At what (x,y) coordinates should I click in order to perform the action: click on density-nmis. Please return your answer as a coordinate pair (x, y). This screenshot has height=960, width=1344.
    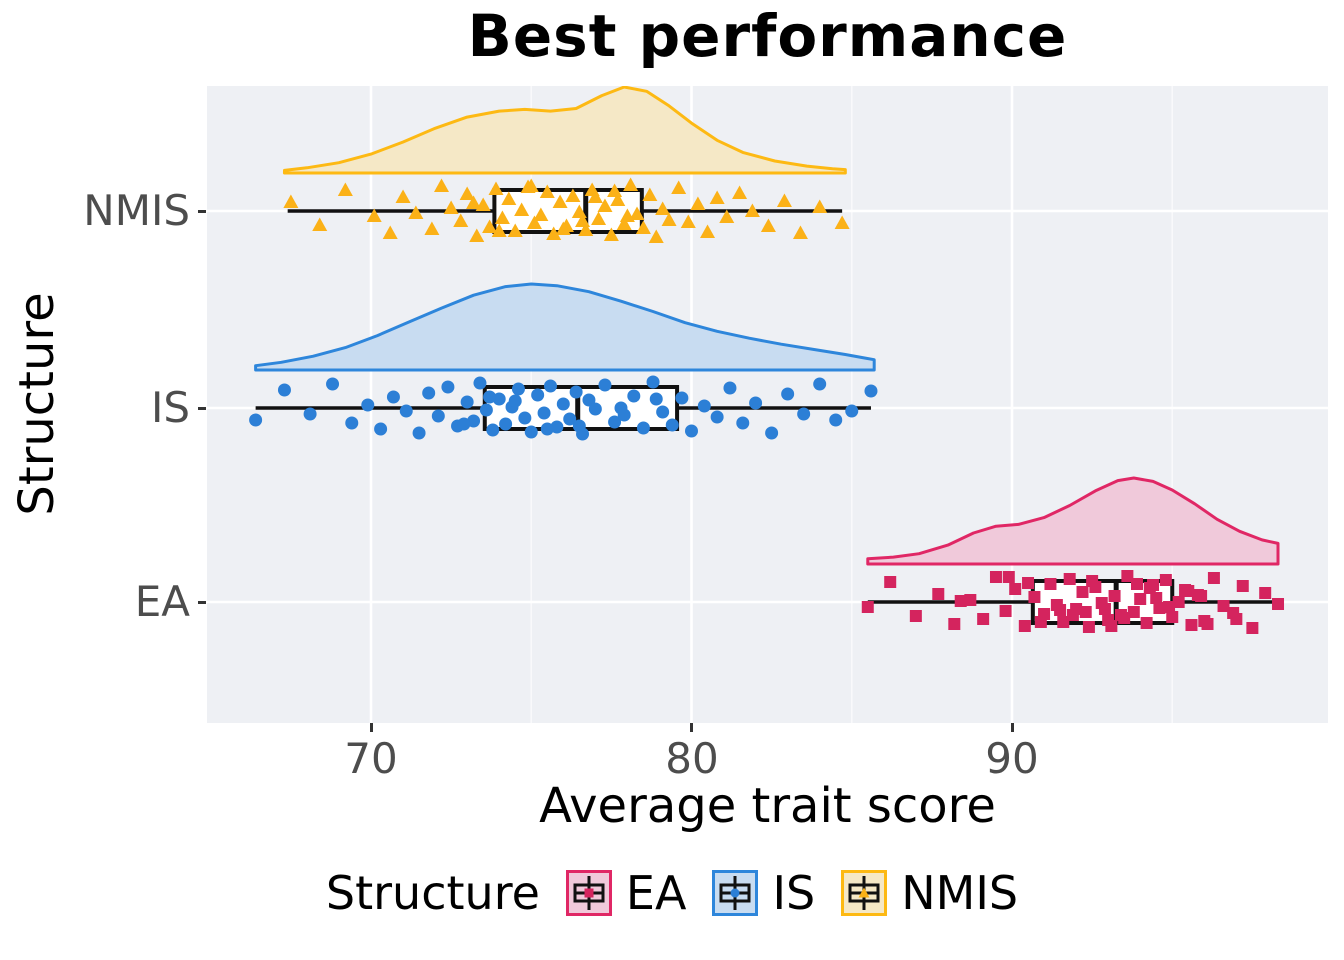
    Looking at the image, I should click on (564, 130).